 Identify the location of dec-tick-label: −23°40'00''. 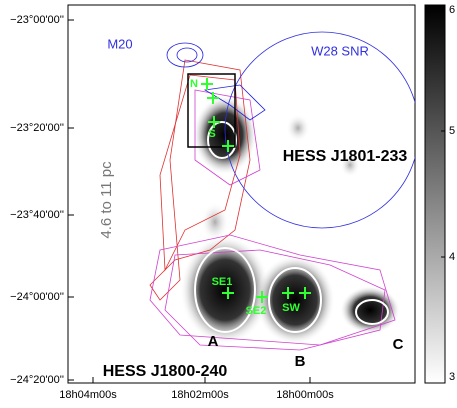
(37, 215).